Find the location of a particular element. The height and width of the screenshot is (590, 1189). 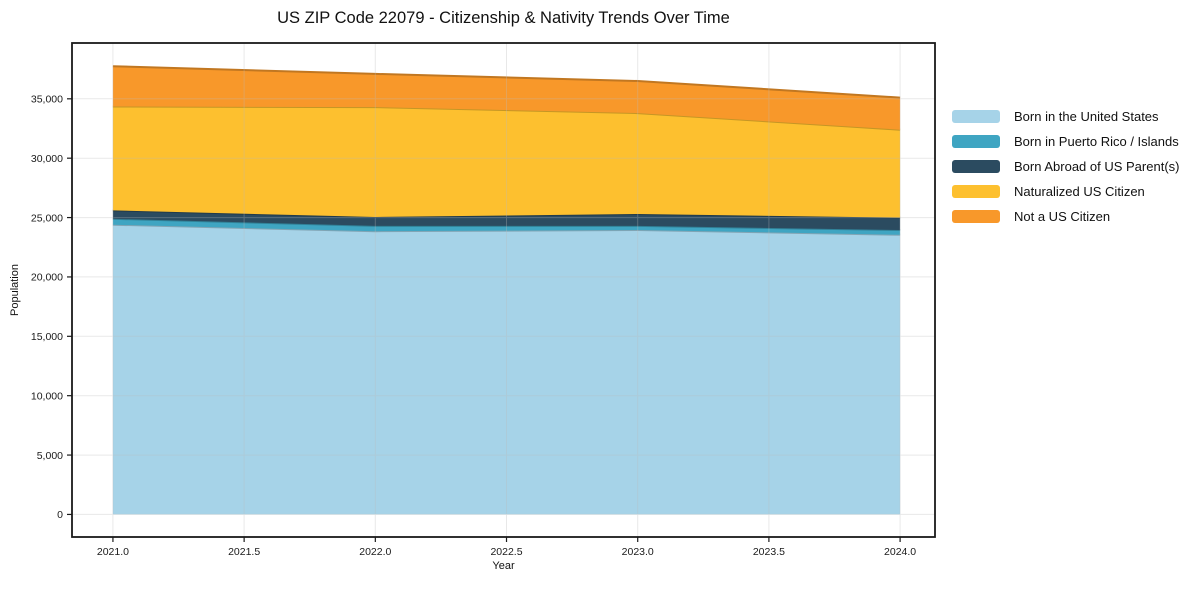

y-tick-label: 25,000 is located at coordinates (47, 218).